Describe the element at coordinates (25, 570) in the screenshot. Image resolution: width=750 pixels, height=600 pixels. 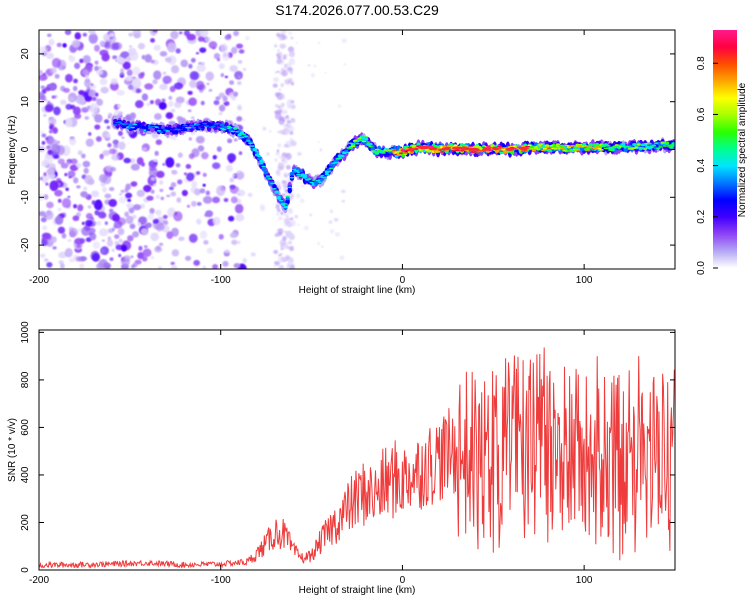
I see `y-tick-label: 0` at that location.